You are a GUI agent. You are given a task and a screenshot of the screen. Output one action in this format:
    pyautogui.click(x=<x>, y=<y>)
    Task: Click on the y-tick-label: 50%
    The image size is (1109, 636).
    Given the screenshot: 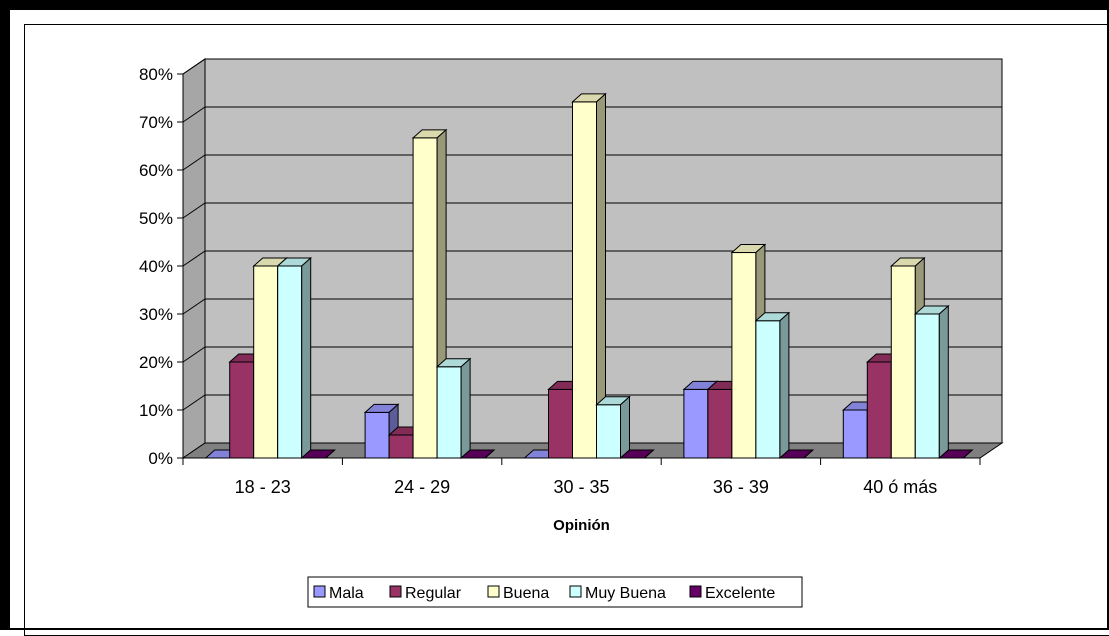 What is the action you would take?
    pyautogui.click(x=156, y=218)
    